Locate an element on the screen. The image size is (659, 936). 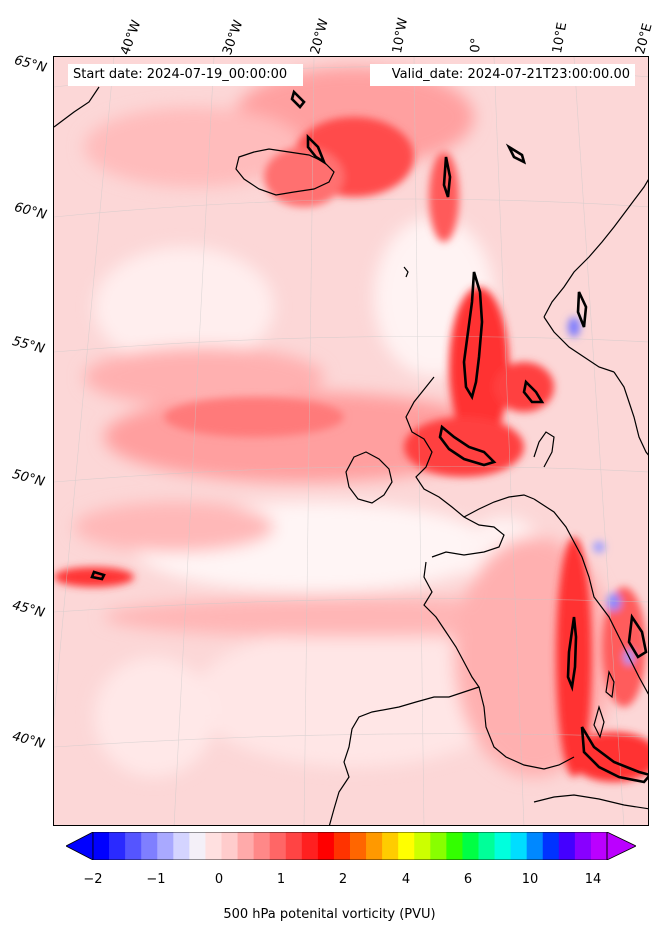
start-date-box: Start date: 2024-07-19_00:00:00 is located at coordinates (185, 75).